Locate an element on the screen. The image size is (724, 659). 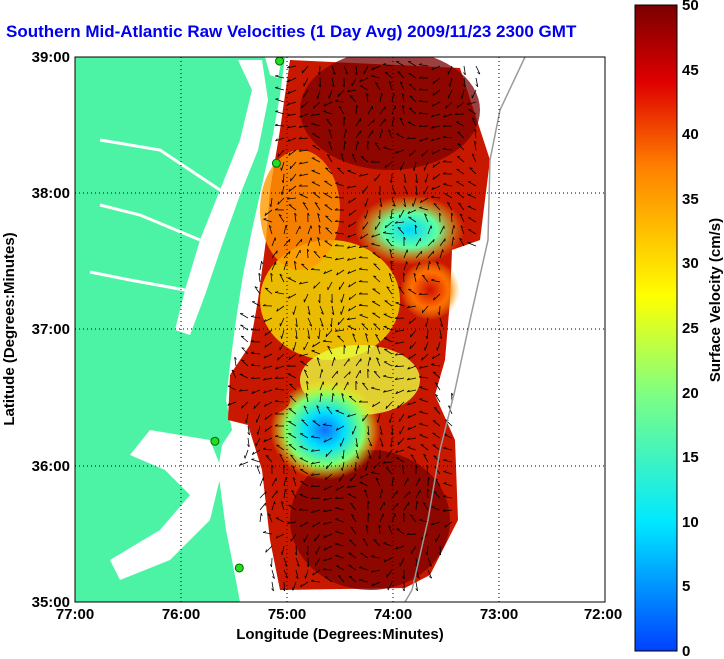
colorbar-tick-label: 15 is located at coordinates (690, 457).